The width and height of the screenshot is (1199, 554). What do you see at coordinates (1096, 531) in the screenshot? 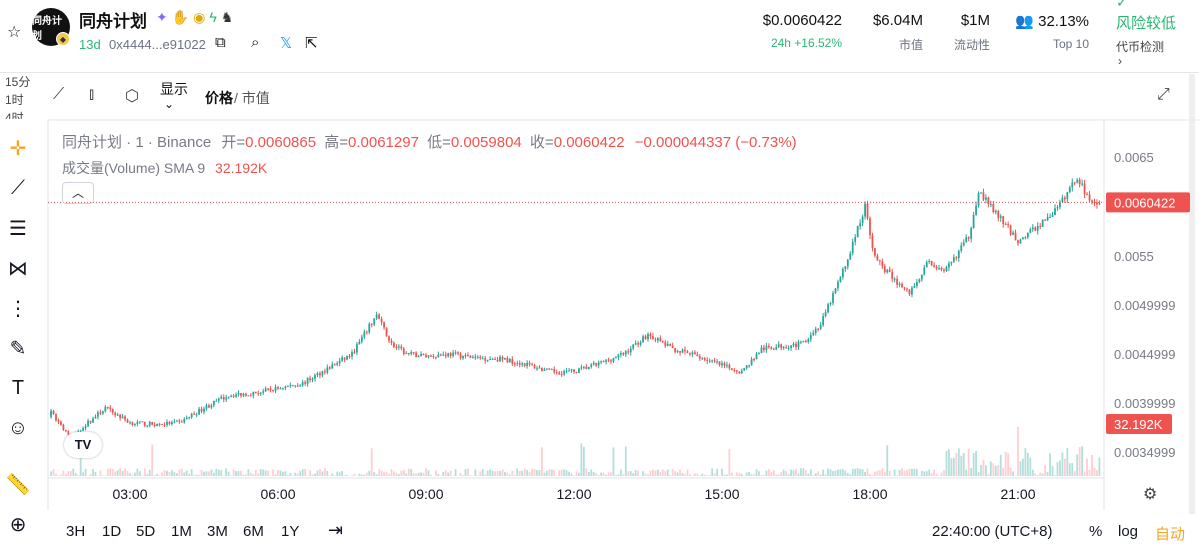
I see `percent-toggle: %` at bounding box center [1096, 531].